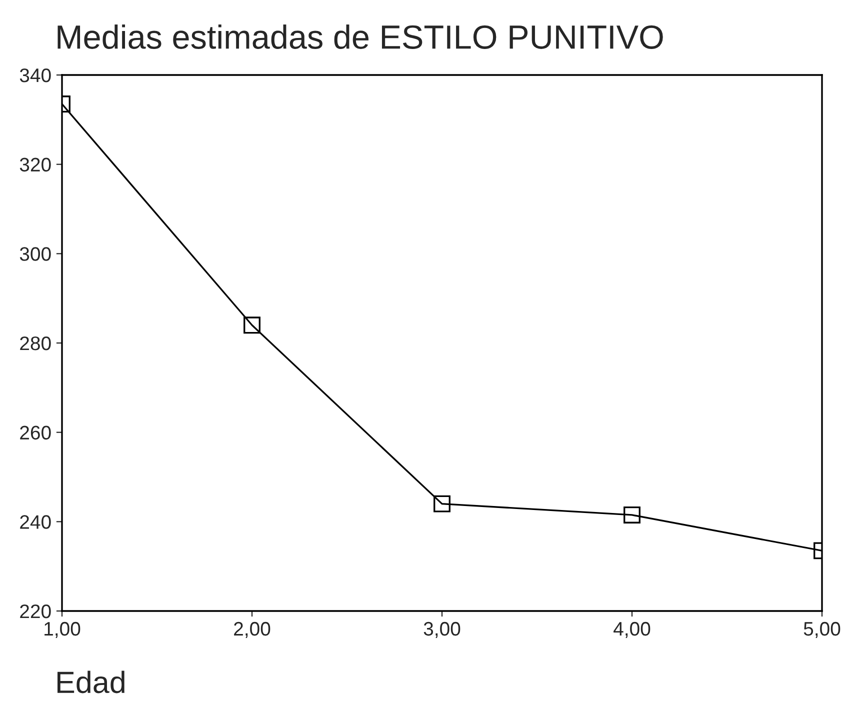 Image resolution: width=845 pixels, height=718 pixels. I want to click on y-tick-label: 320, so click(35, 165).